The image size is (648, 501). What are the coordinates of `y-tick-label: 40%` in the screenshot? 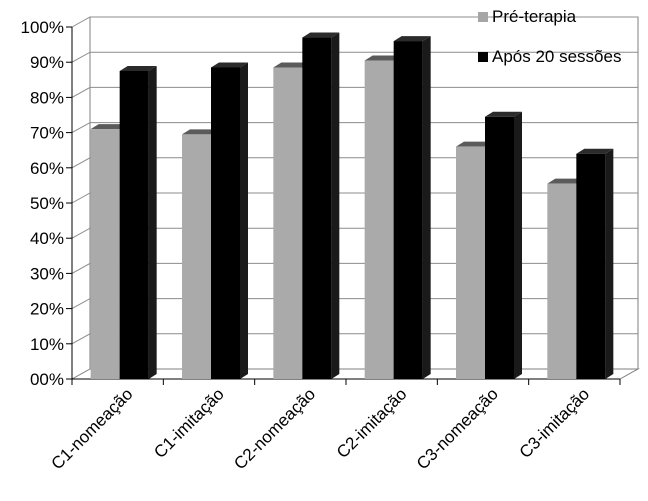 It's located at (47, 238).